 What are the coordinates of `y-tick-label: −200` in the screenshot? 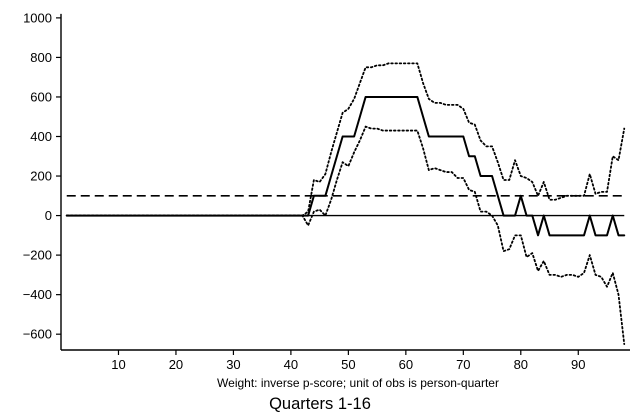 It's located at (37, 255).